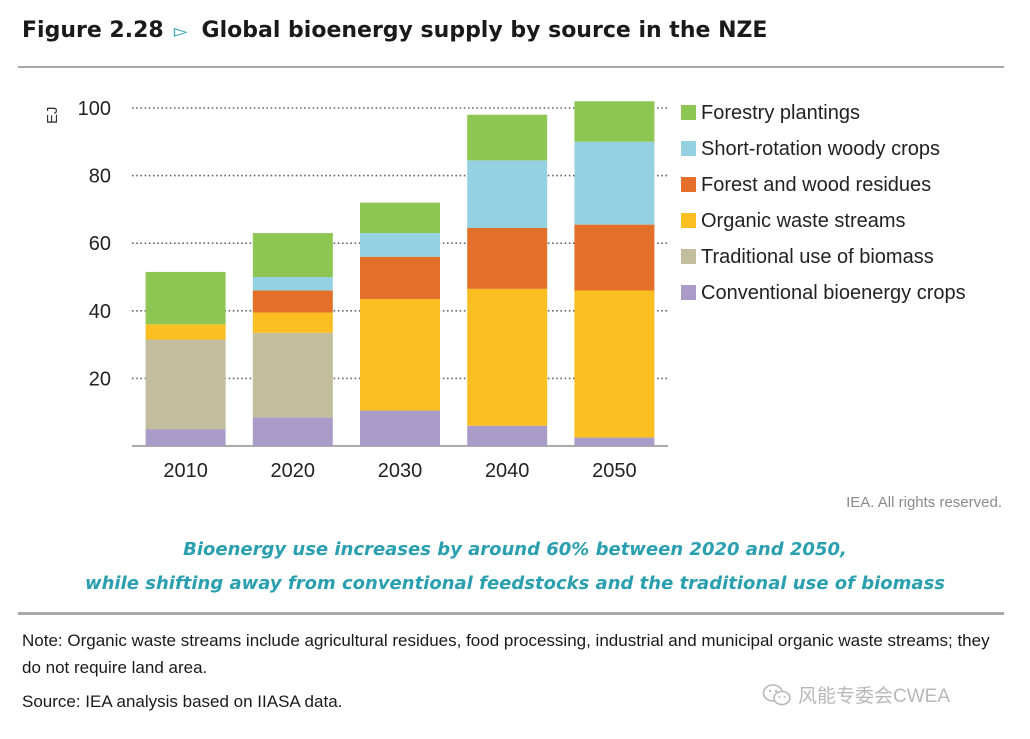 This screenshot has height=739, width=1030. What do you see at coordinates (100, 244) in the screenshot?
I see `y-tick-label: 60` at bounding box center [100, 244].